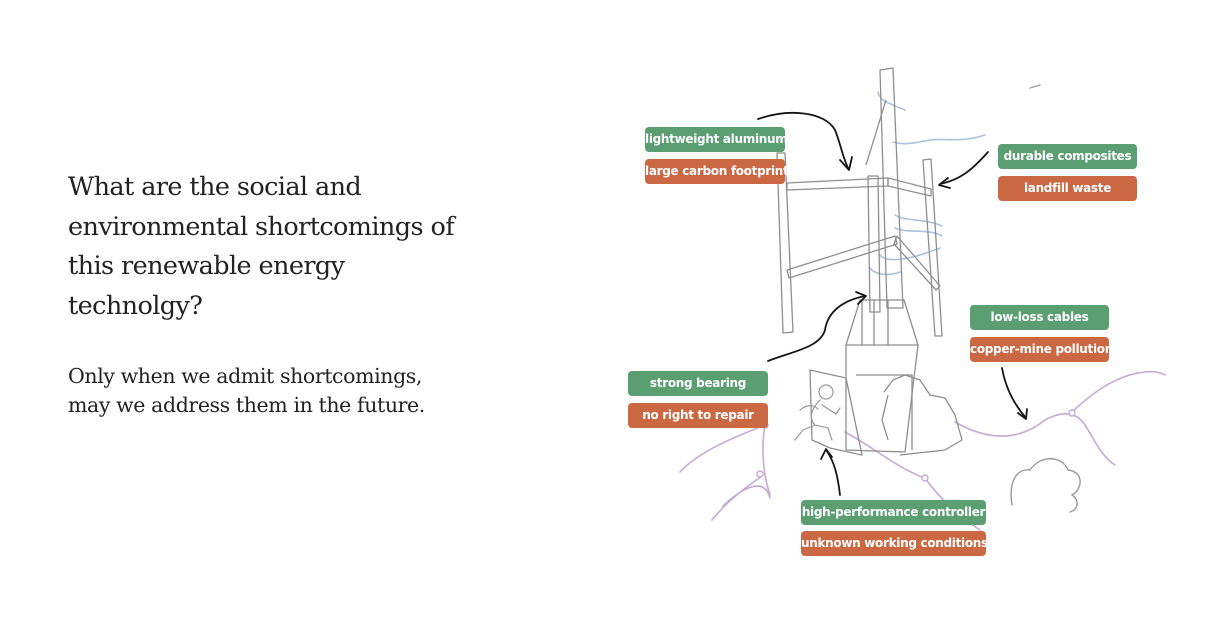 The image size is (1218, 620). I want to click on bush-sketch, so click(1045, 298).